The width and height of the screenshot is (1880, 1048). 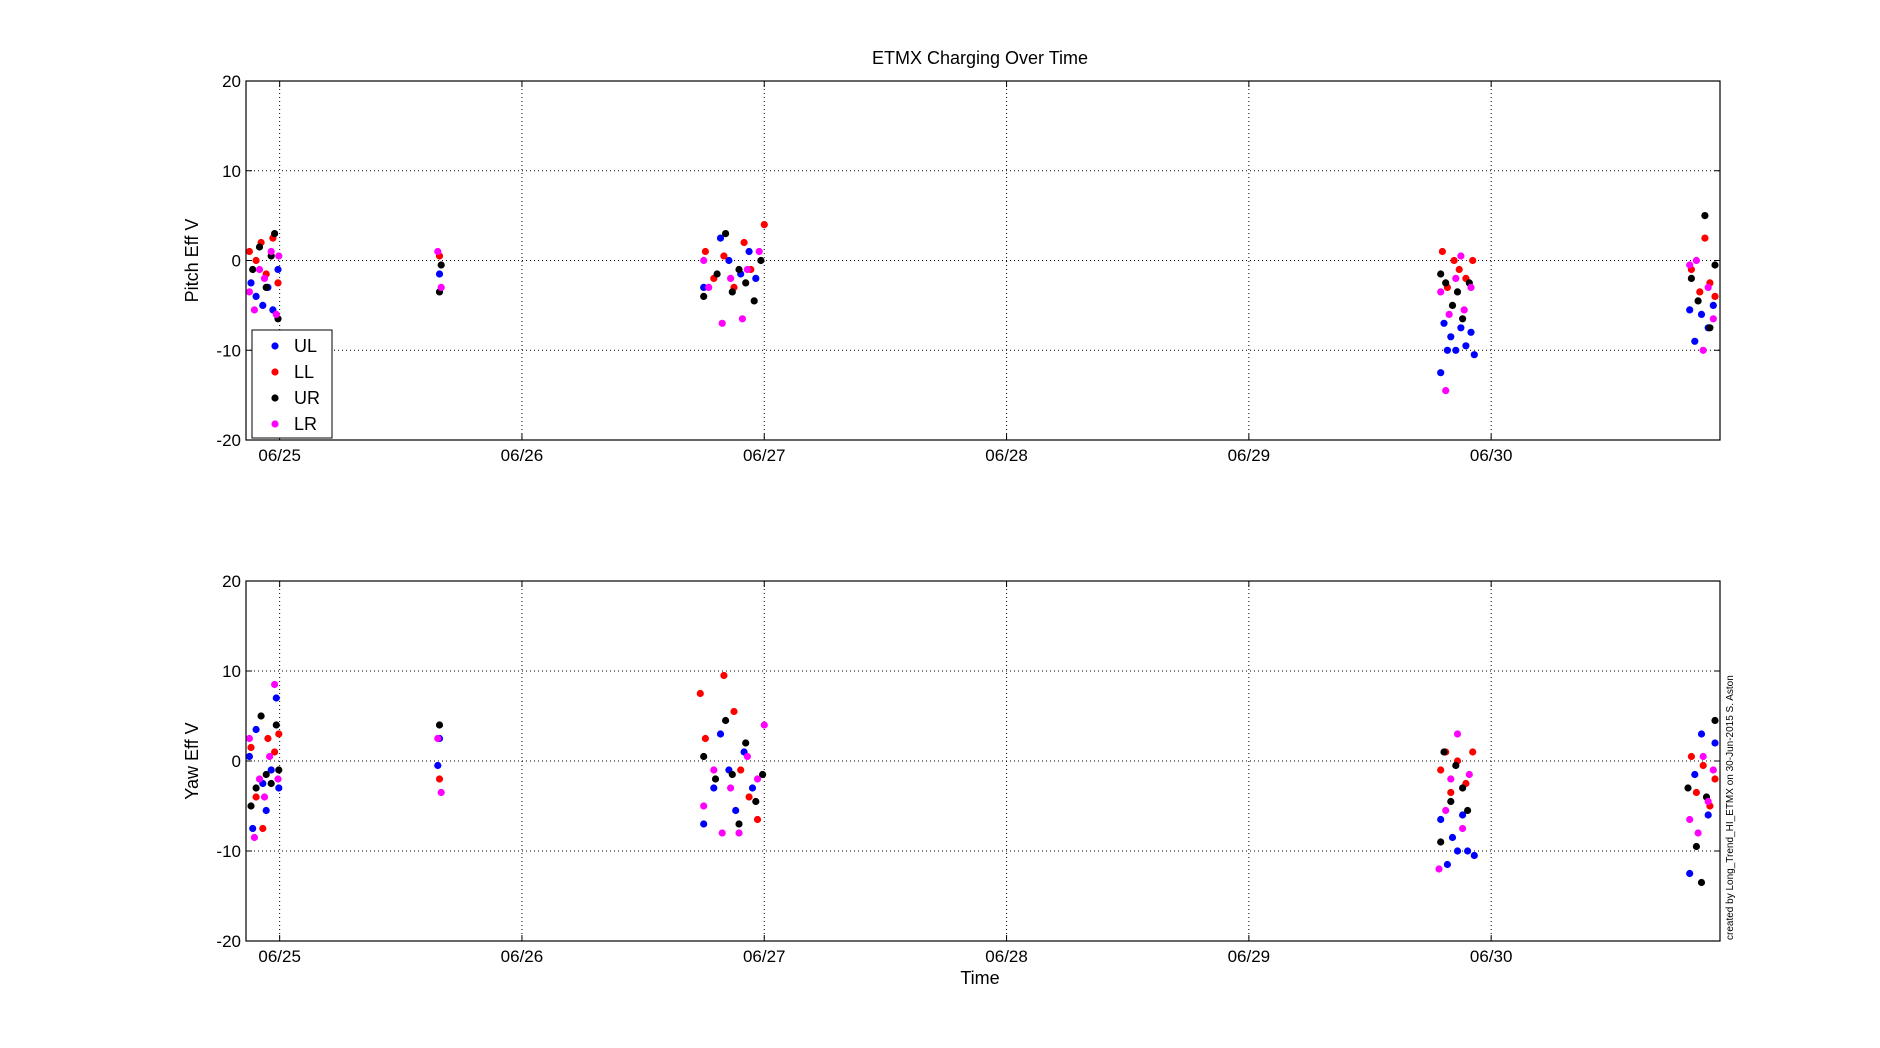 I want to click on y-tick-label: -10, so click(x=228, y=851).